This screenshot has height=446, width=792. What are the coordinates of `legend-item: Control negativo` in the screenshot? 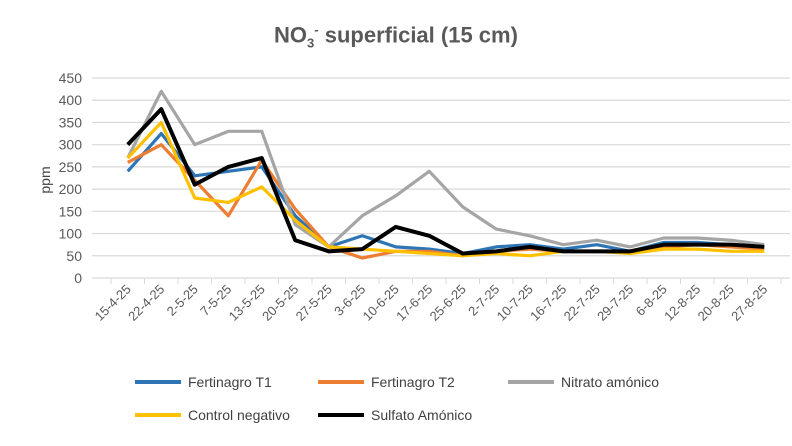 It's located at (212, 415).